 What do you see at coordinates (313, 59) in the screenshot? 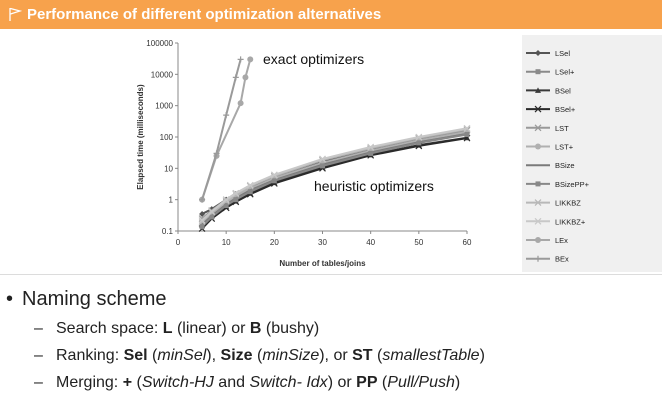
I see `annotation-exact-optimizers: exact optimizers` at bounding box center [313, 59].